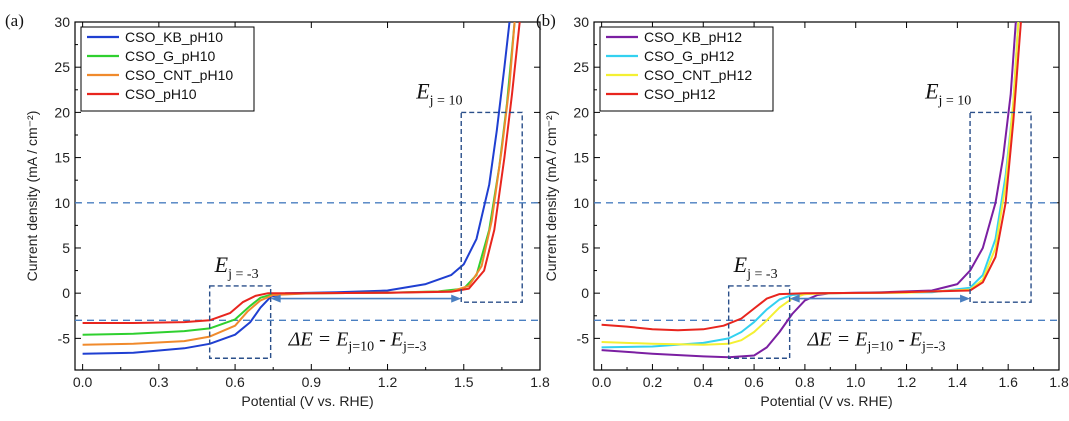  Describe the element at coordinates (856, 382) in the screenshot. I see `chart1-x-tick-label: 1.0` at that location.